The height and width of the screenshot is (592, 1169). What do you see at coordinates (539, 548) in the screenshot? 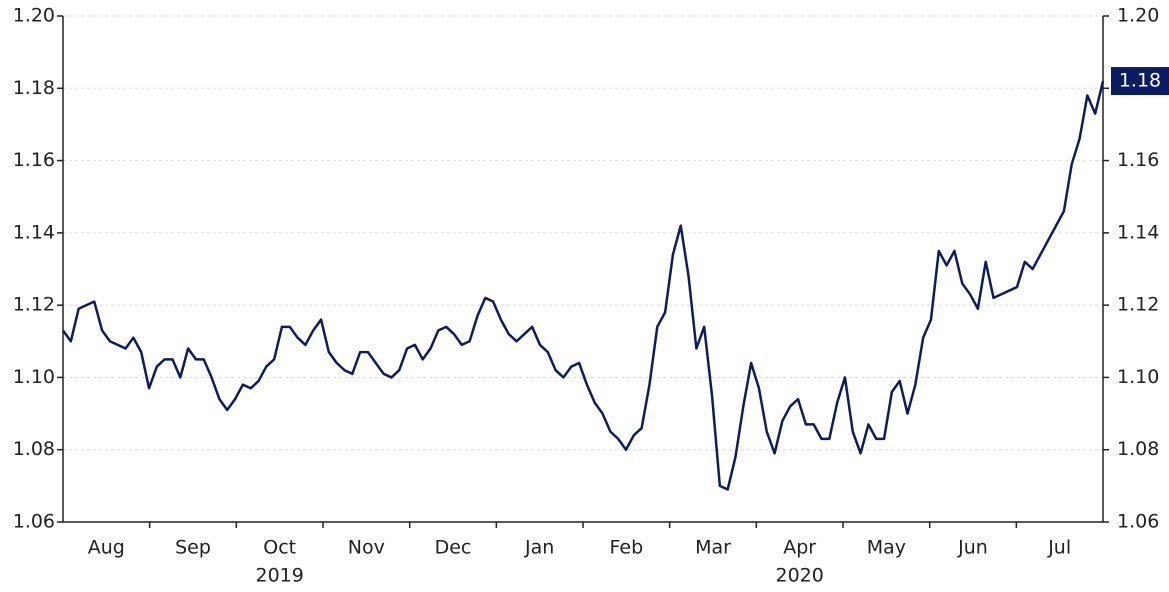
I see `x-tick-label: Jan` at bounding box center [539, 548].